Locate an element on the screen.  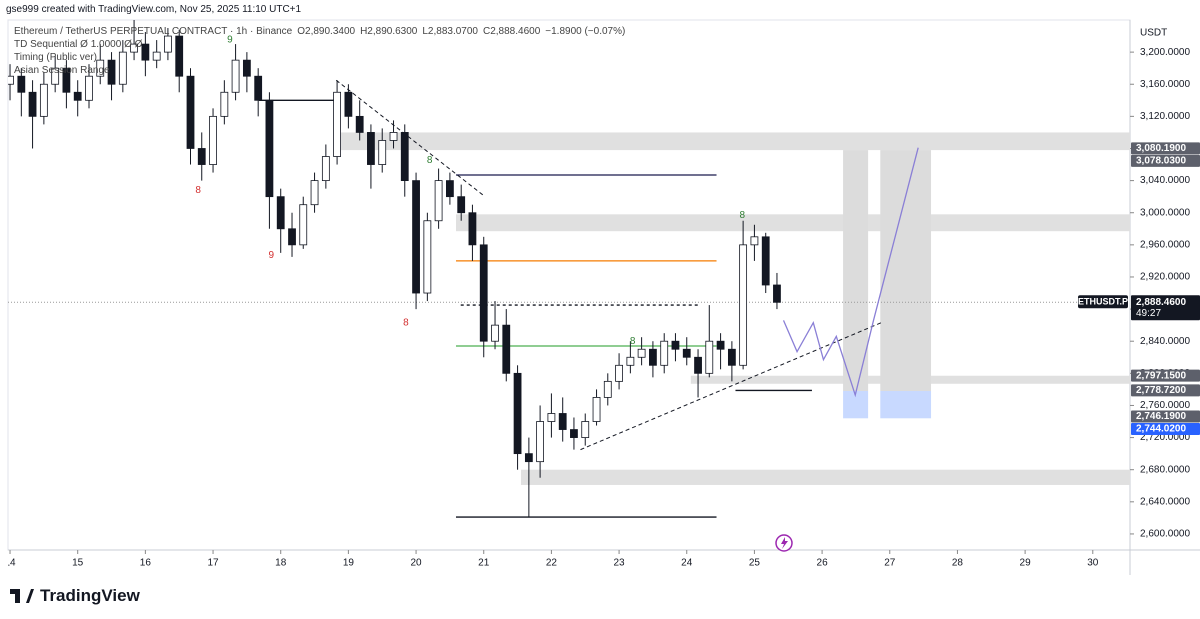
price-tag-label: 2,746.1900 is located at coordinates (1161, 416).